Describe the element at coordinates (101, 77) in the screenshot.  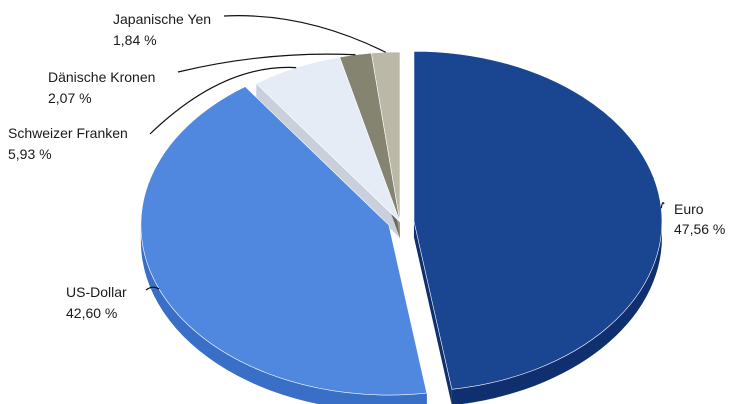
I see `slice-name-label-daenische-kronen: Dänische Kronen` at that location.